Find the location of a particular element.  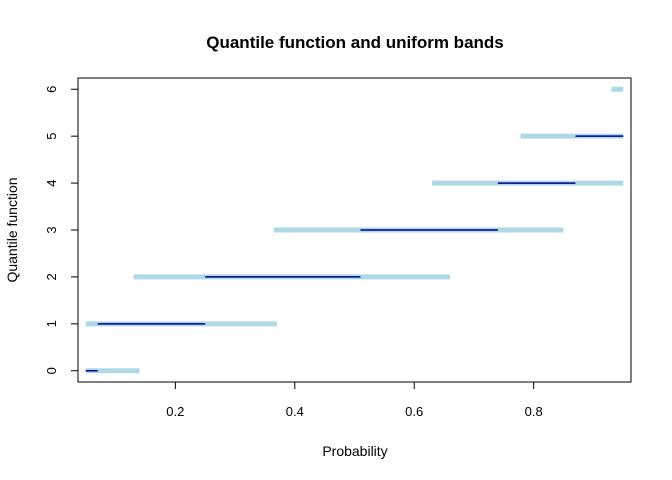

y-tick-label: 0 is located at coordinates (51, 370).